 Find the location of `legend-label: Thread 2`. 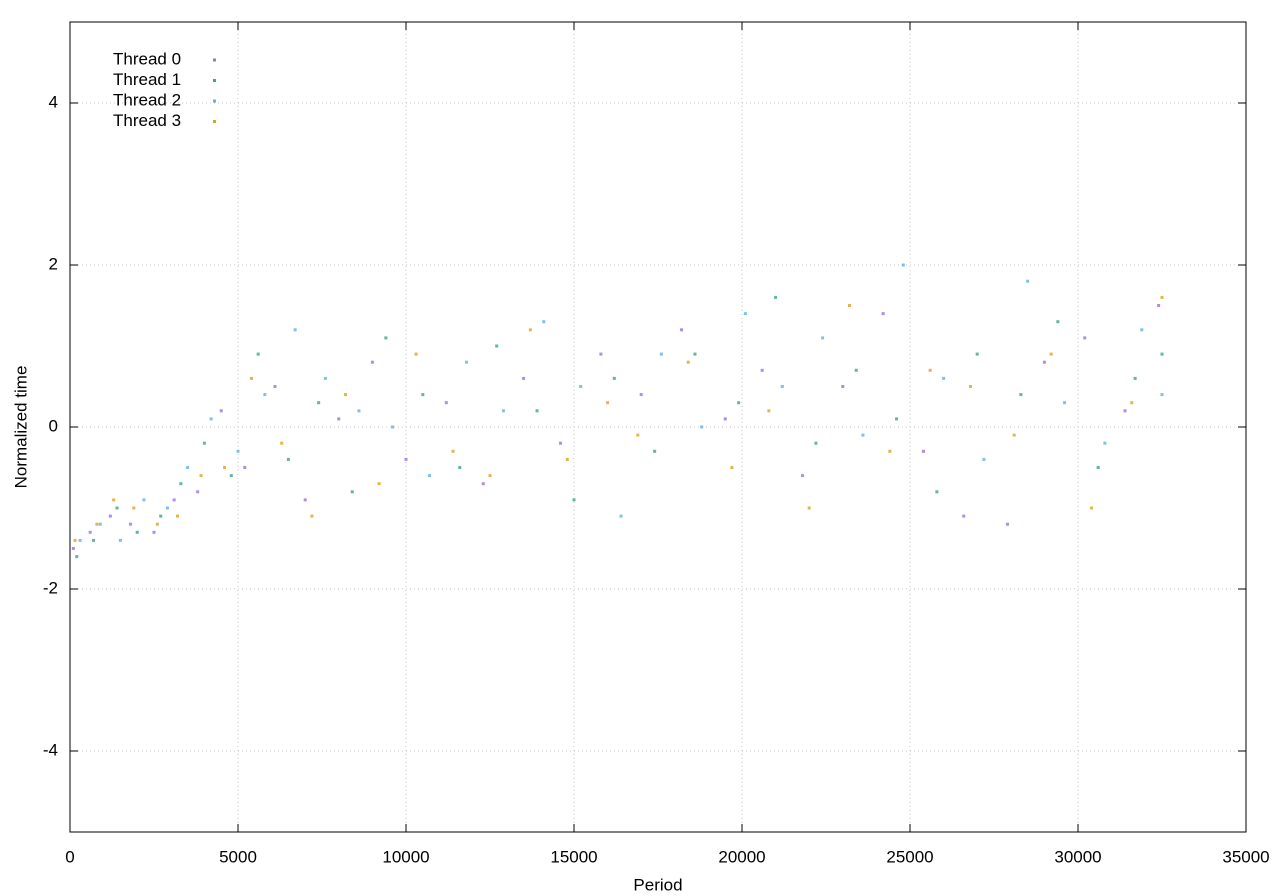

legend-label: Thread 2 is located at coordinates (147, 99).